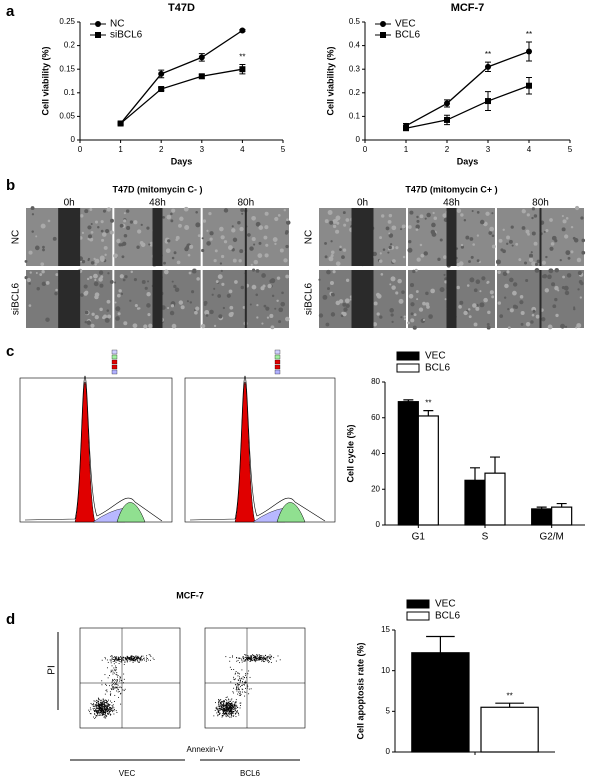 This screenshot has height=781, width=600. Describe the element at coordinates (242, 30) in the screenshot. I see `marker` at that location.